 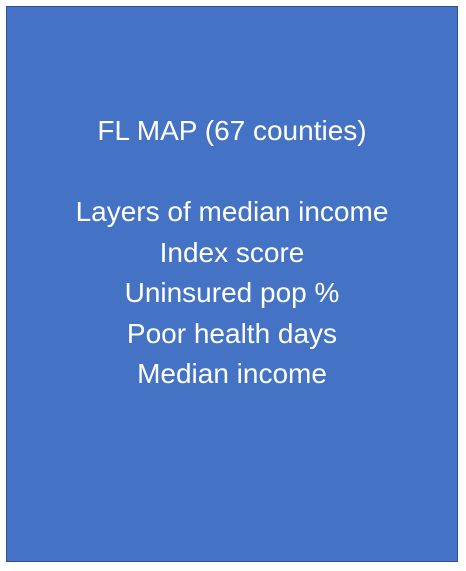 What do you see at coordinates (232, 130) in the screenshot?
I see `panel-title: FL MAP (67 counties)` at bounding box center [232, 130].